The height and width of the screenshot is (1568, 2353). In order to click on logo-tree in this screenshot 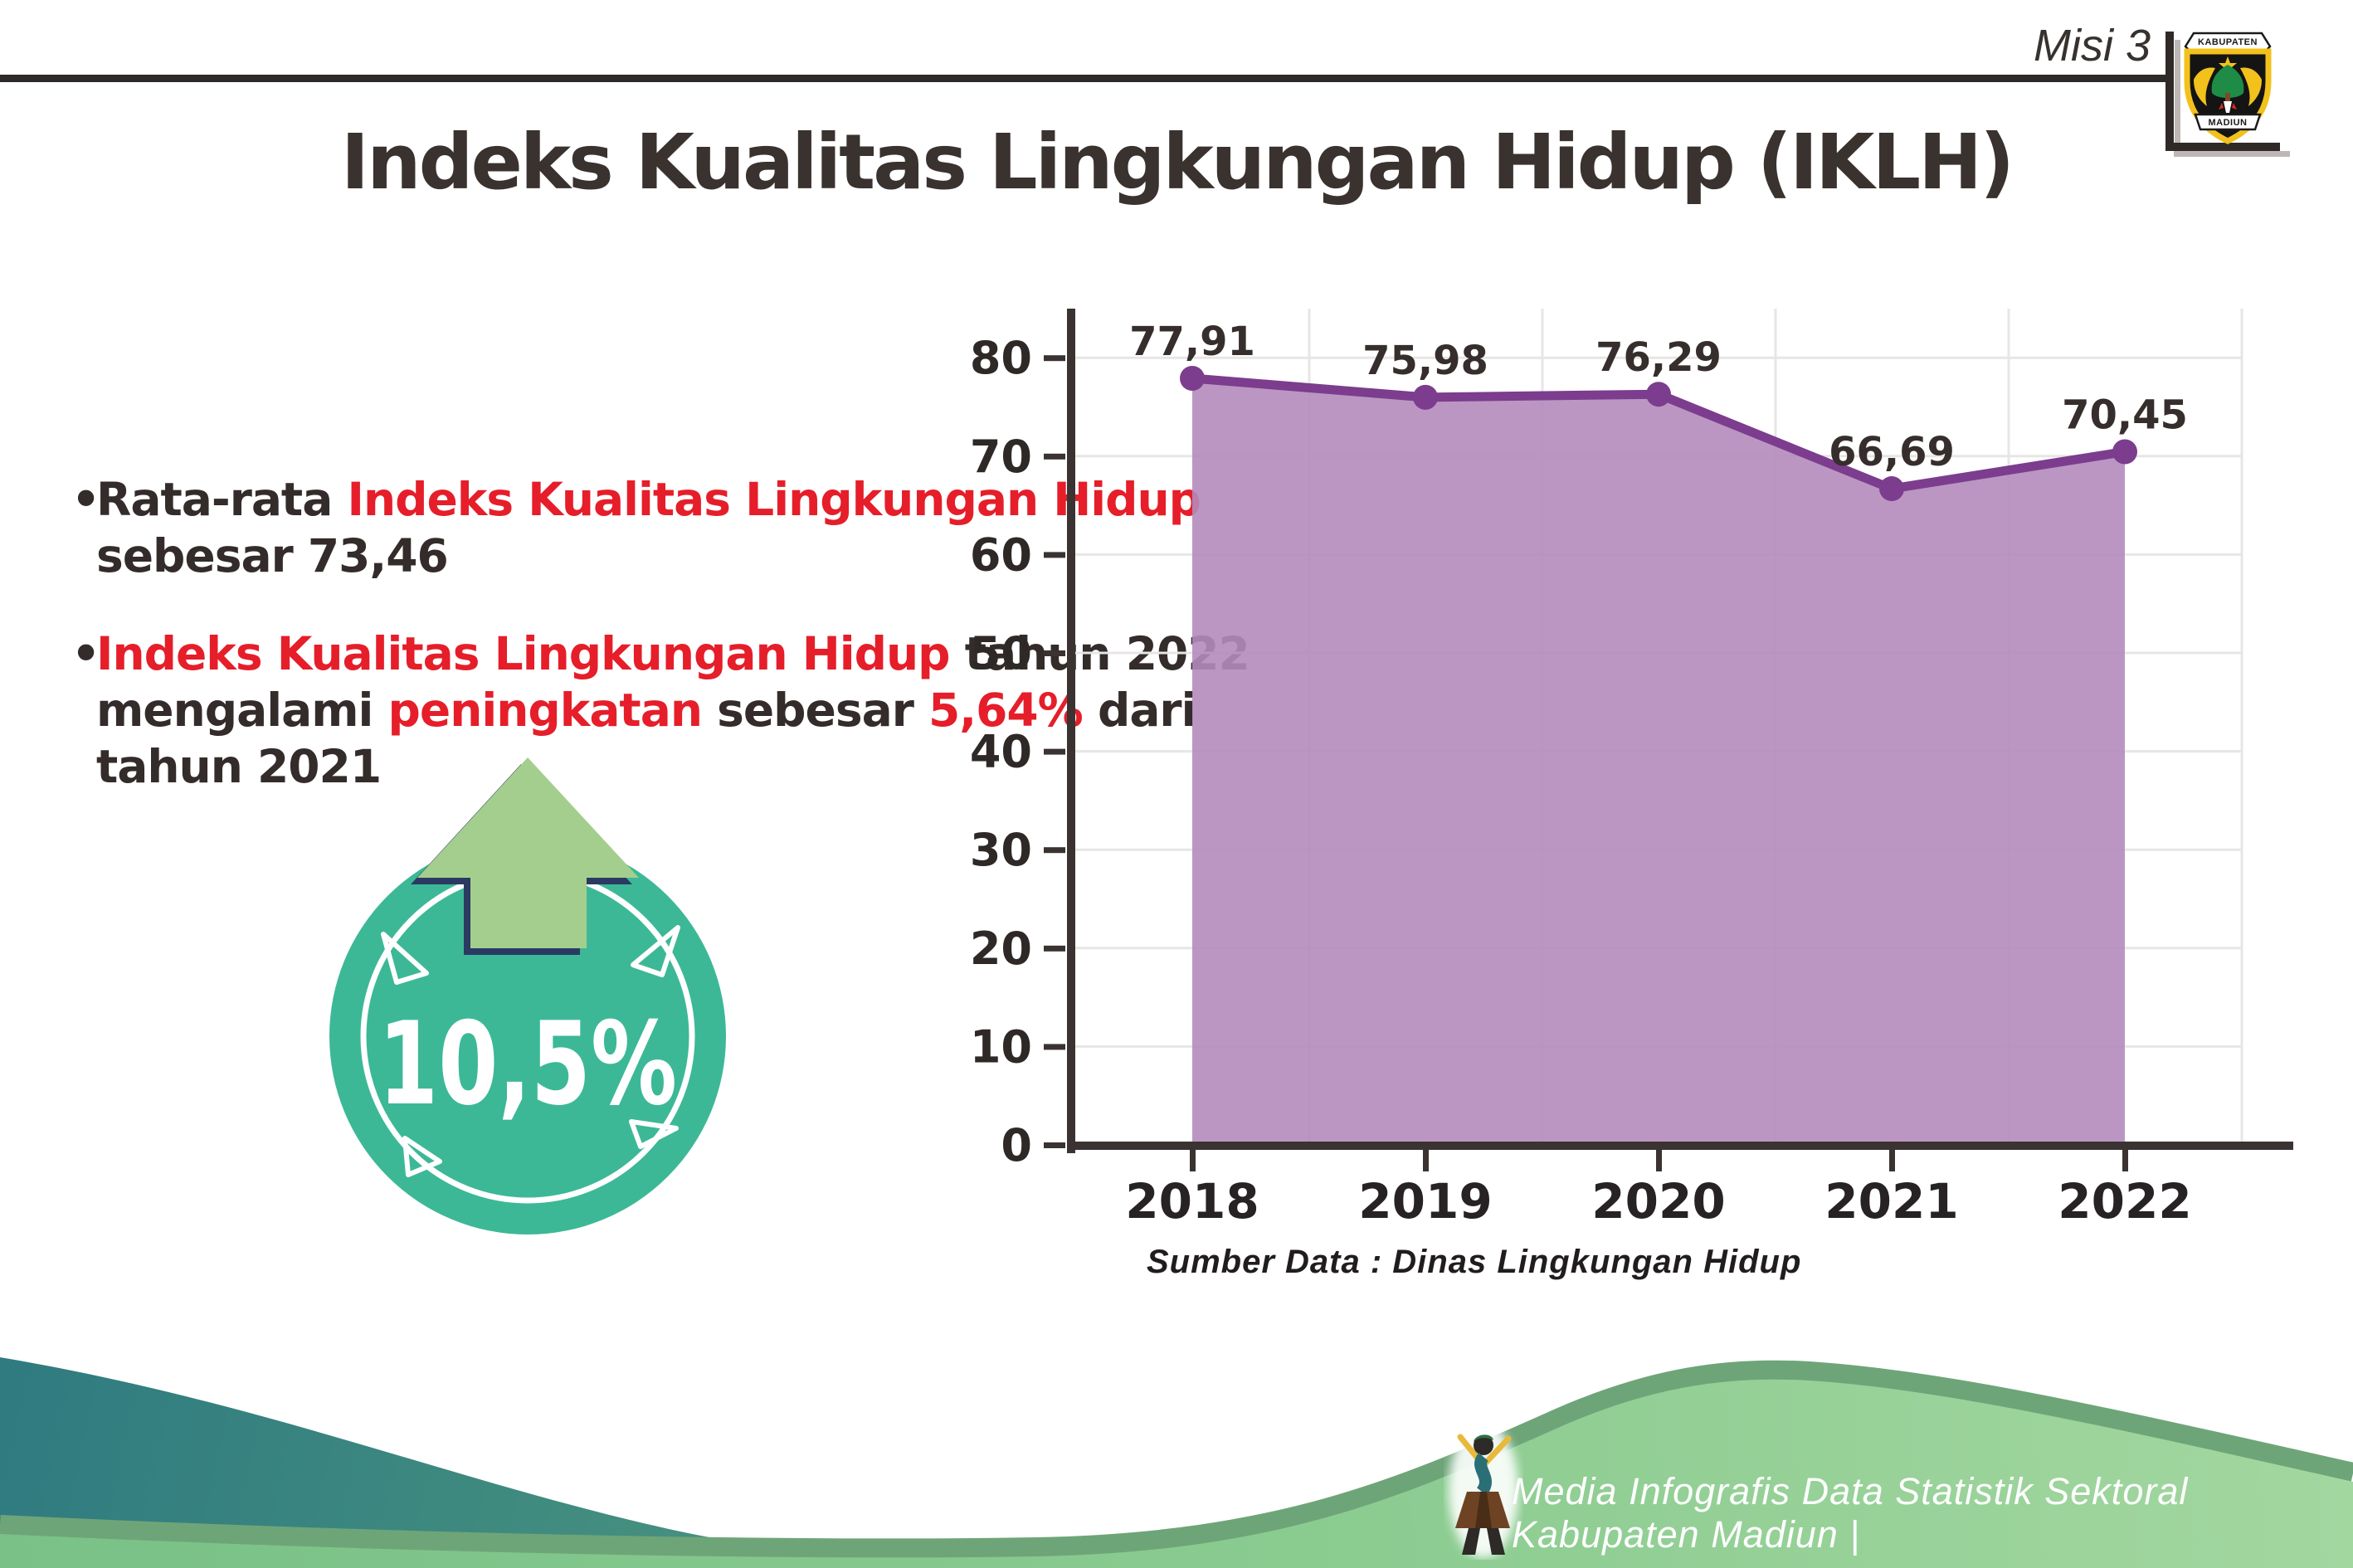, I will do `click(2227, 81)`.